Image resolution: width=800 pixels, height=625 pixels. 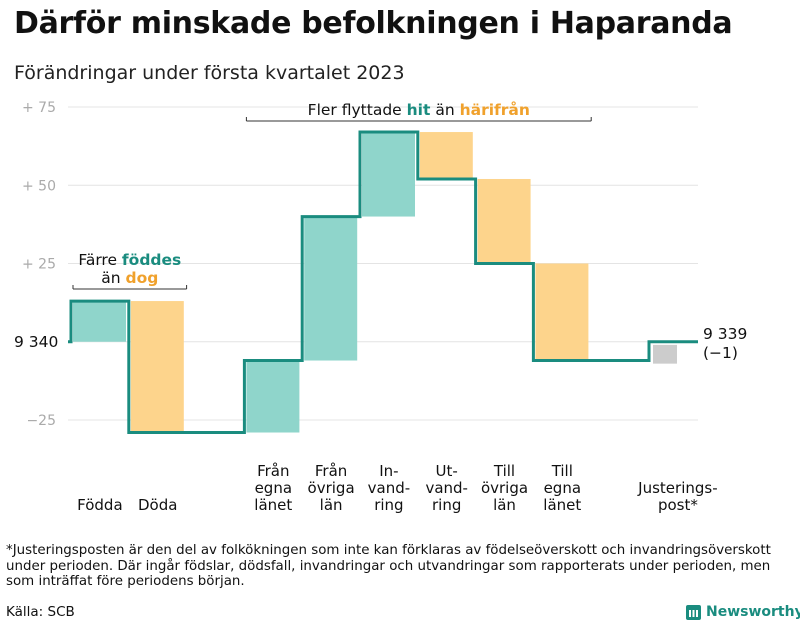 What do you see at coordinates (151, 260) in the screenshot?
I see `annotation-increase-text: föddes` at bounding box center [151, 260].